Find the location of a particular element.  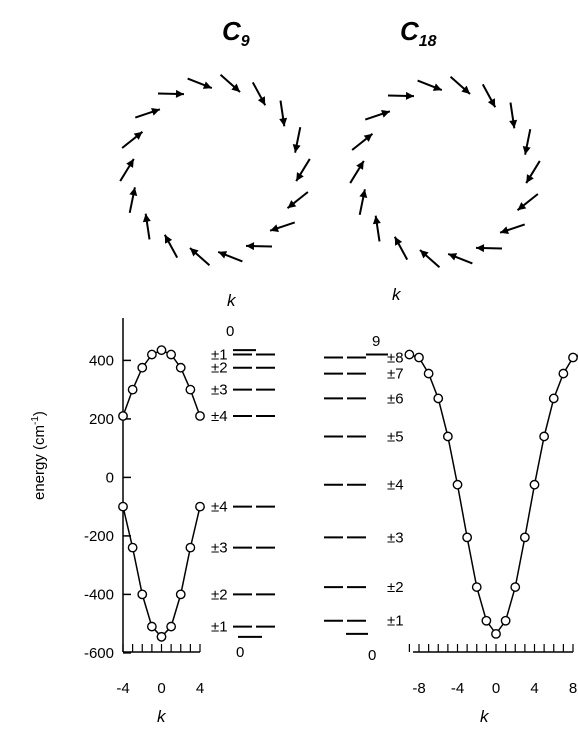

levels-right-k9-top: 9 is located at coordinates (376, 341).